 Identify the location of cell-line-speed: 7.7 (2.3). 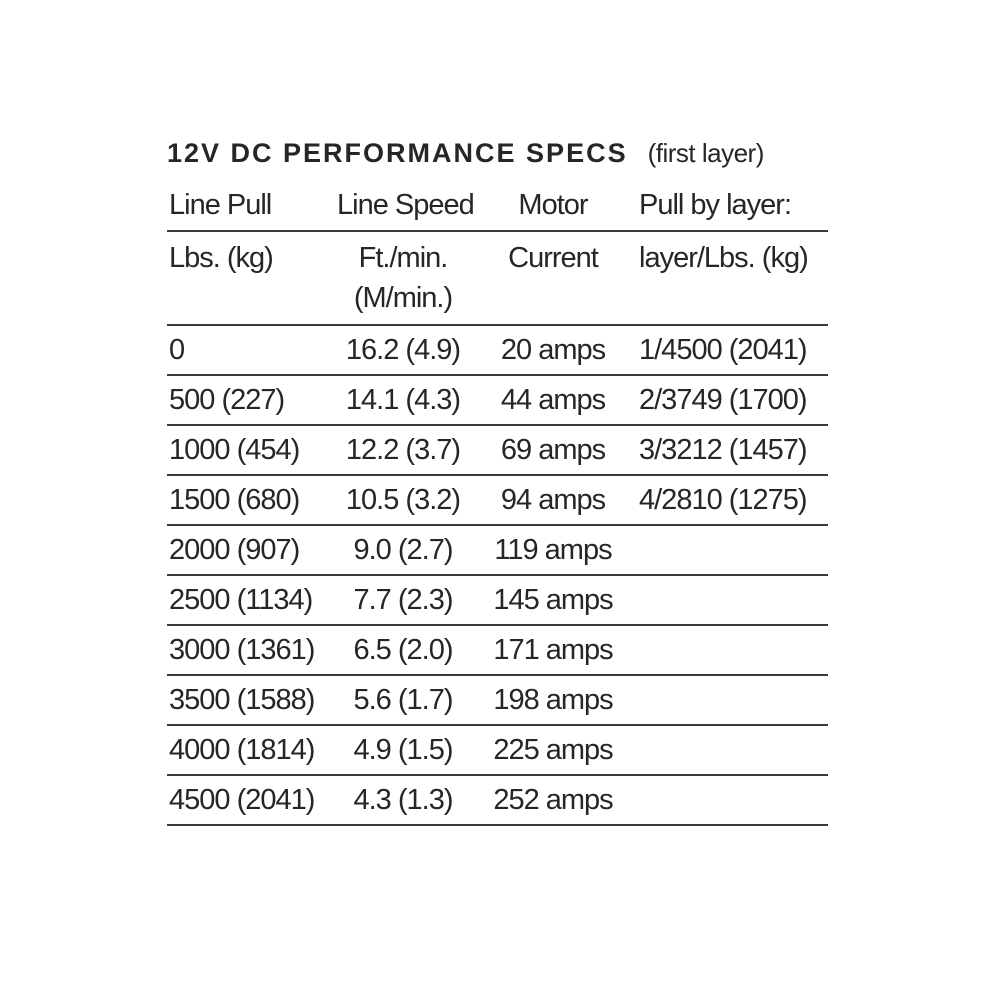
(403, 600).